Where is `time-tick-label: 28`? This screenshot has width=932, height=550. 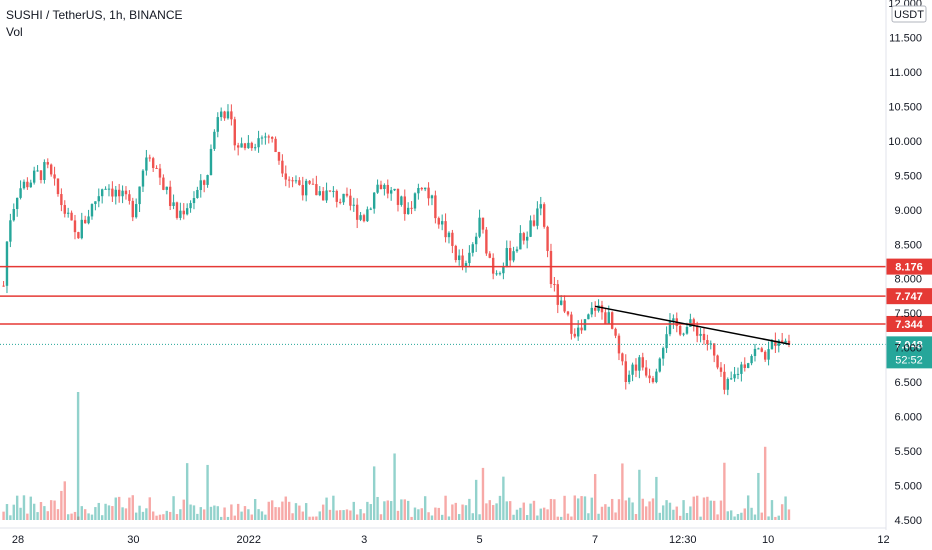 time-tick-label: 28 is located at coordinates (18, 540).